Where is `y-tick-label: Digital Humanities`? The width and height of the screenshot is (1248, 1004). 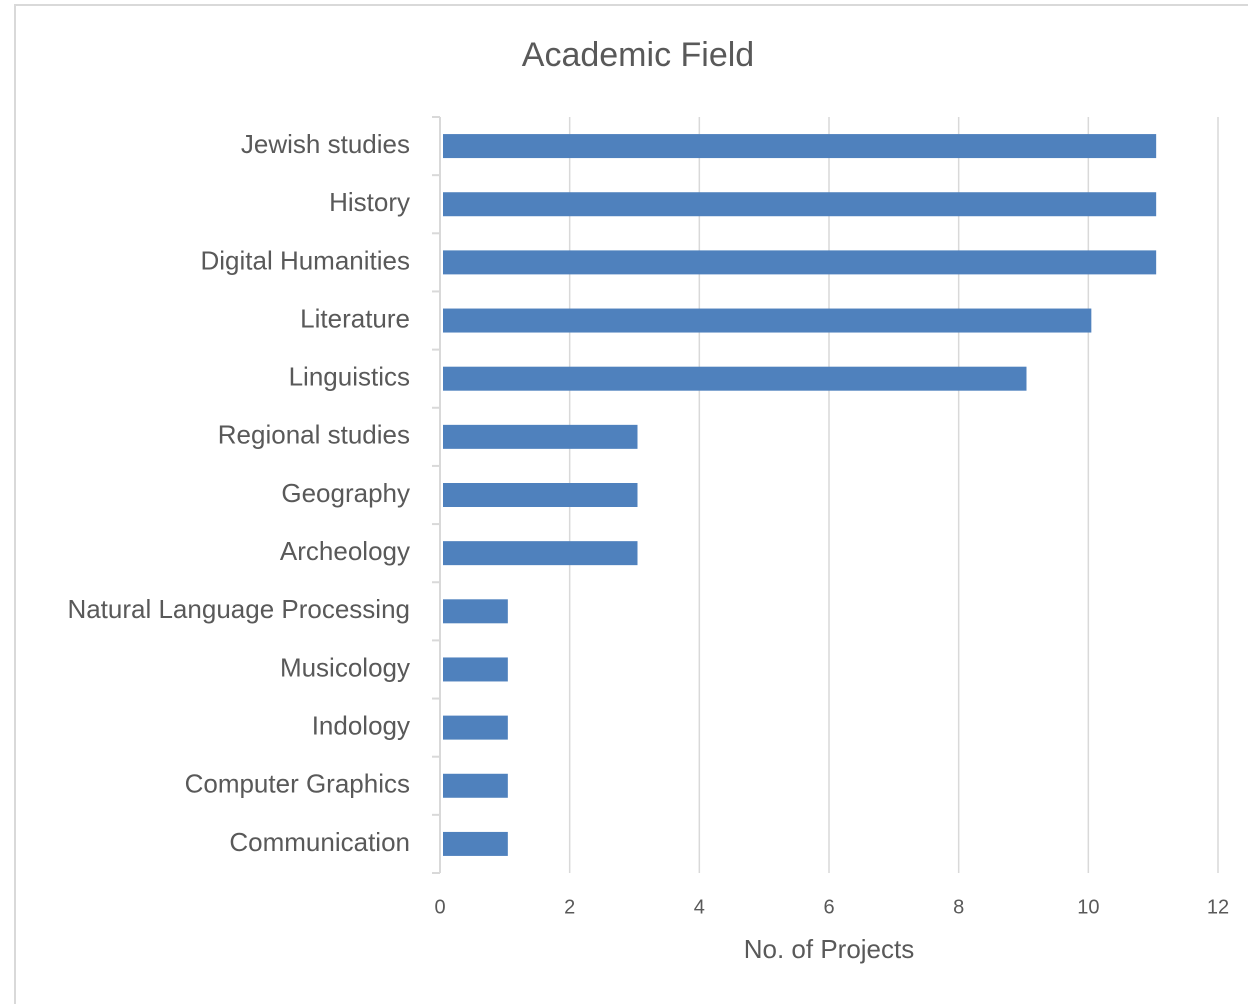 y-tick-label: Digital Humanities is located at coordinates (305, 260).